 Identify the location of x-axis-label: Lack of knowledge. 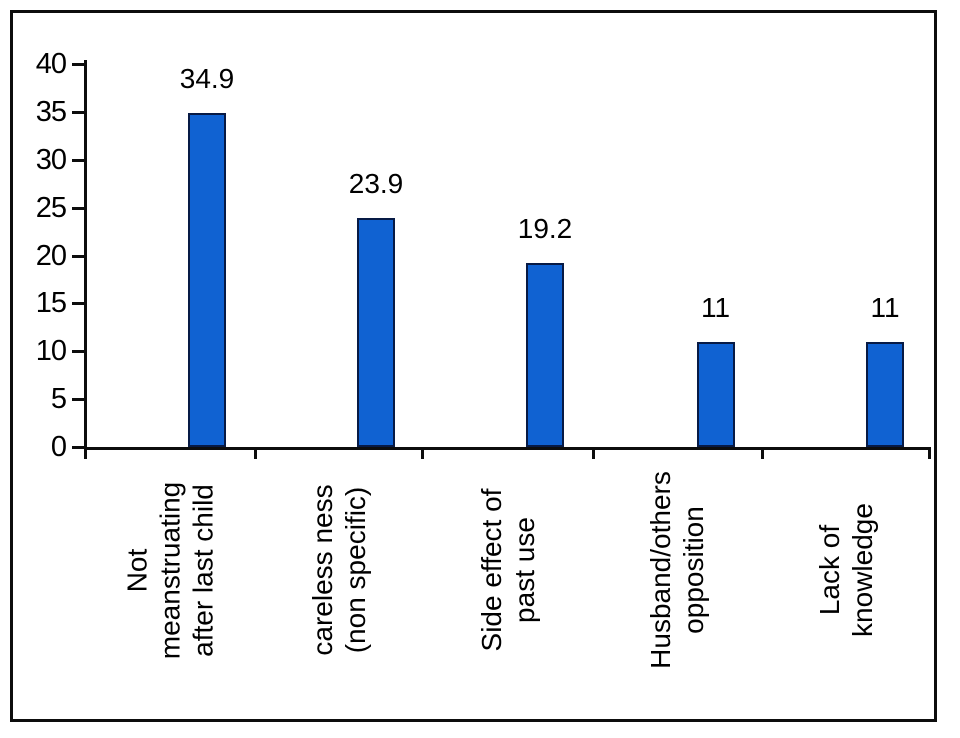
(845, 570).